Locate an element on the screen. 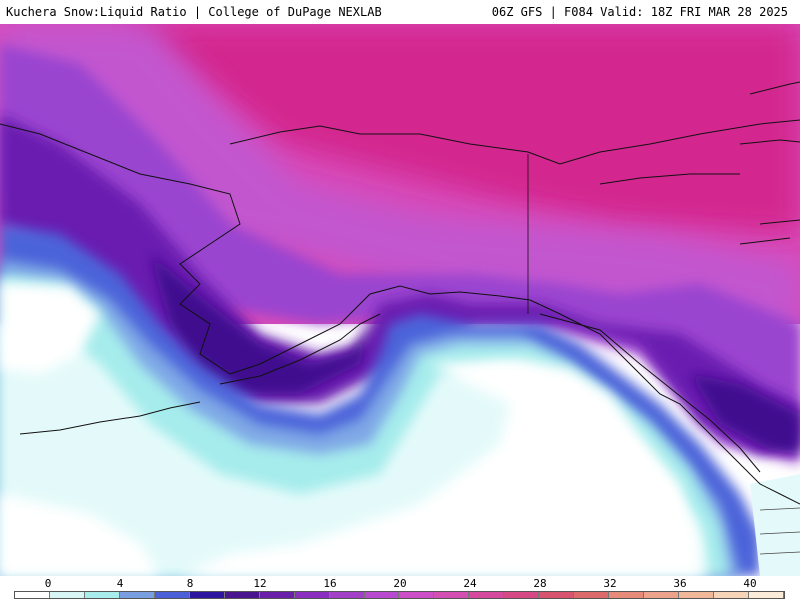 This screenshot has height=600, width=800. legend-tick: 0 is located at coordinates (48, 583).